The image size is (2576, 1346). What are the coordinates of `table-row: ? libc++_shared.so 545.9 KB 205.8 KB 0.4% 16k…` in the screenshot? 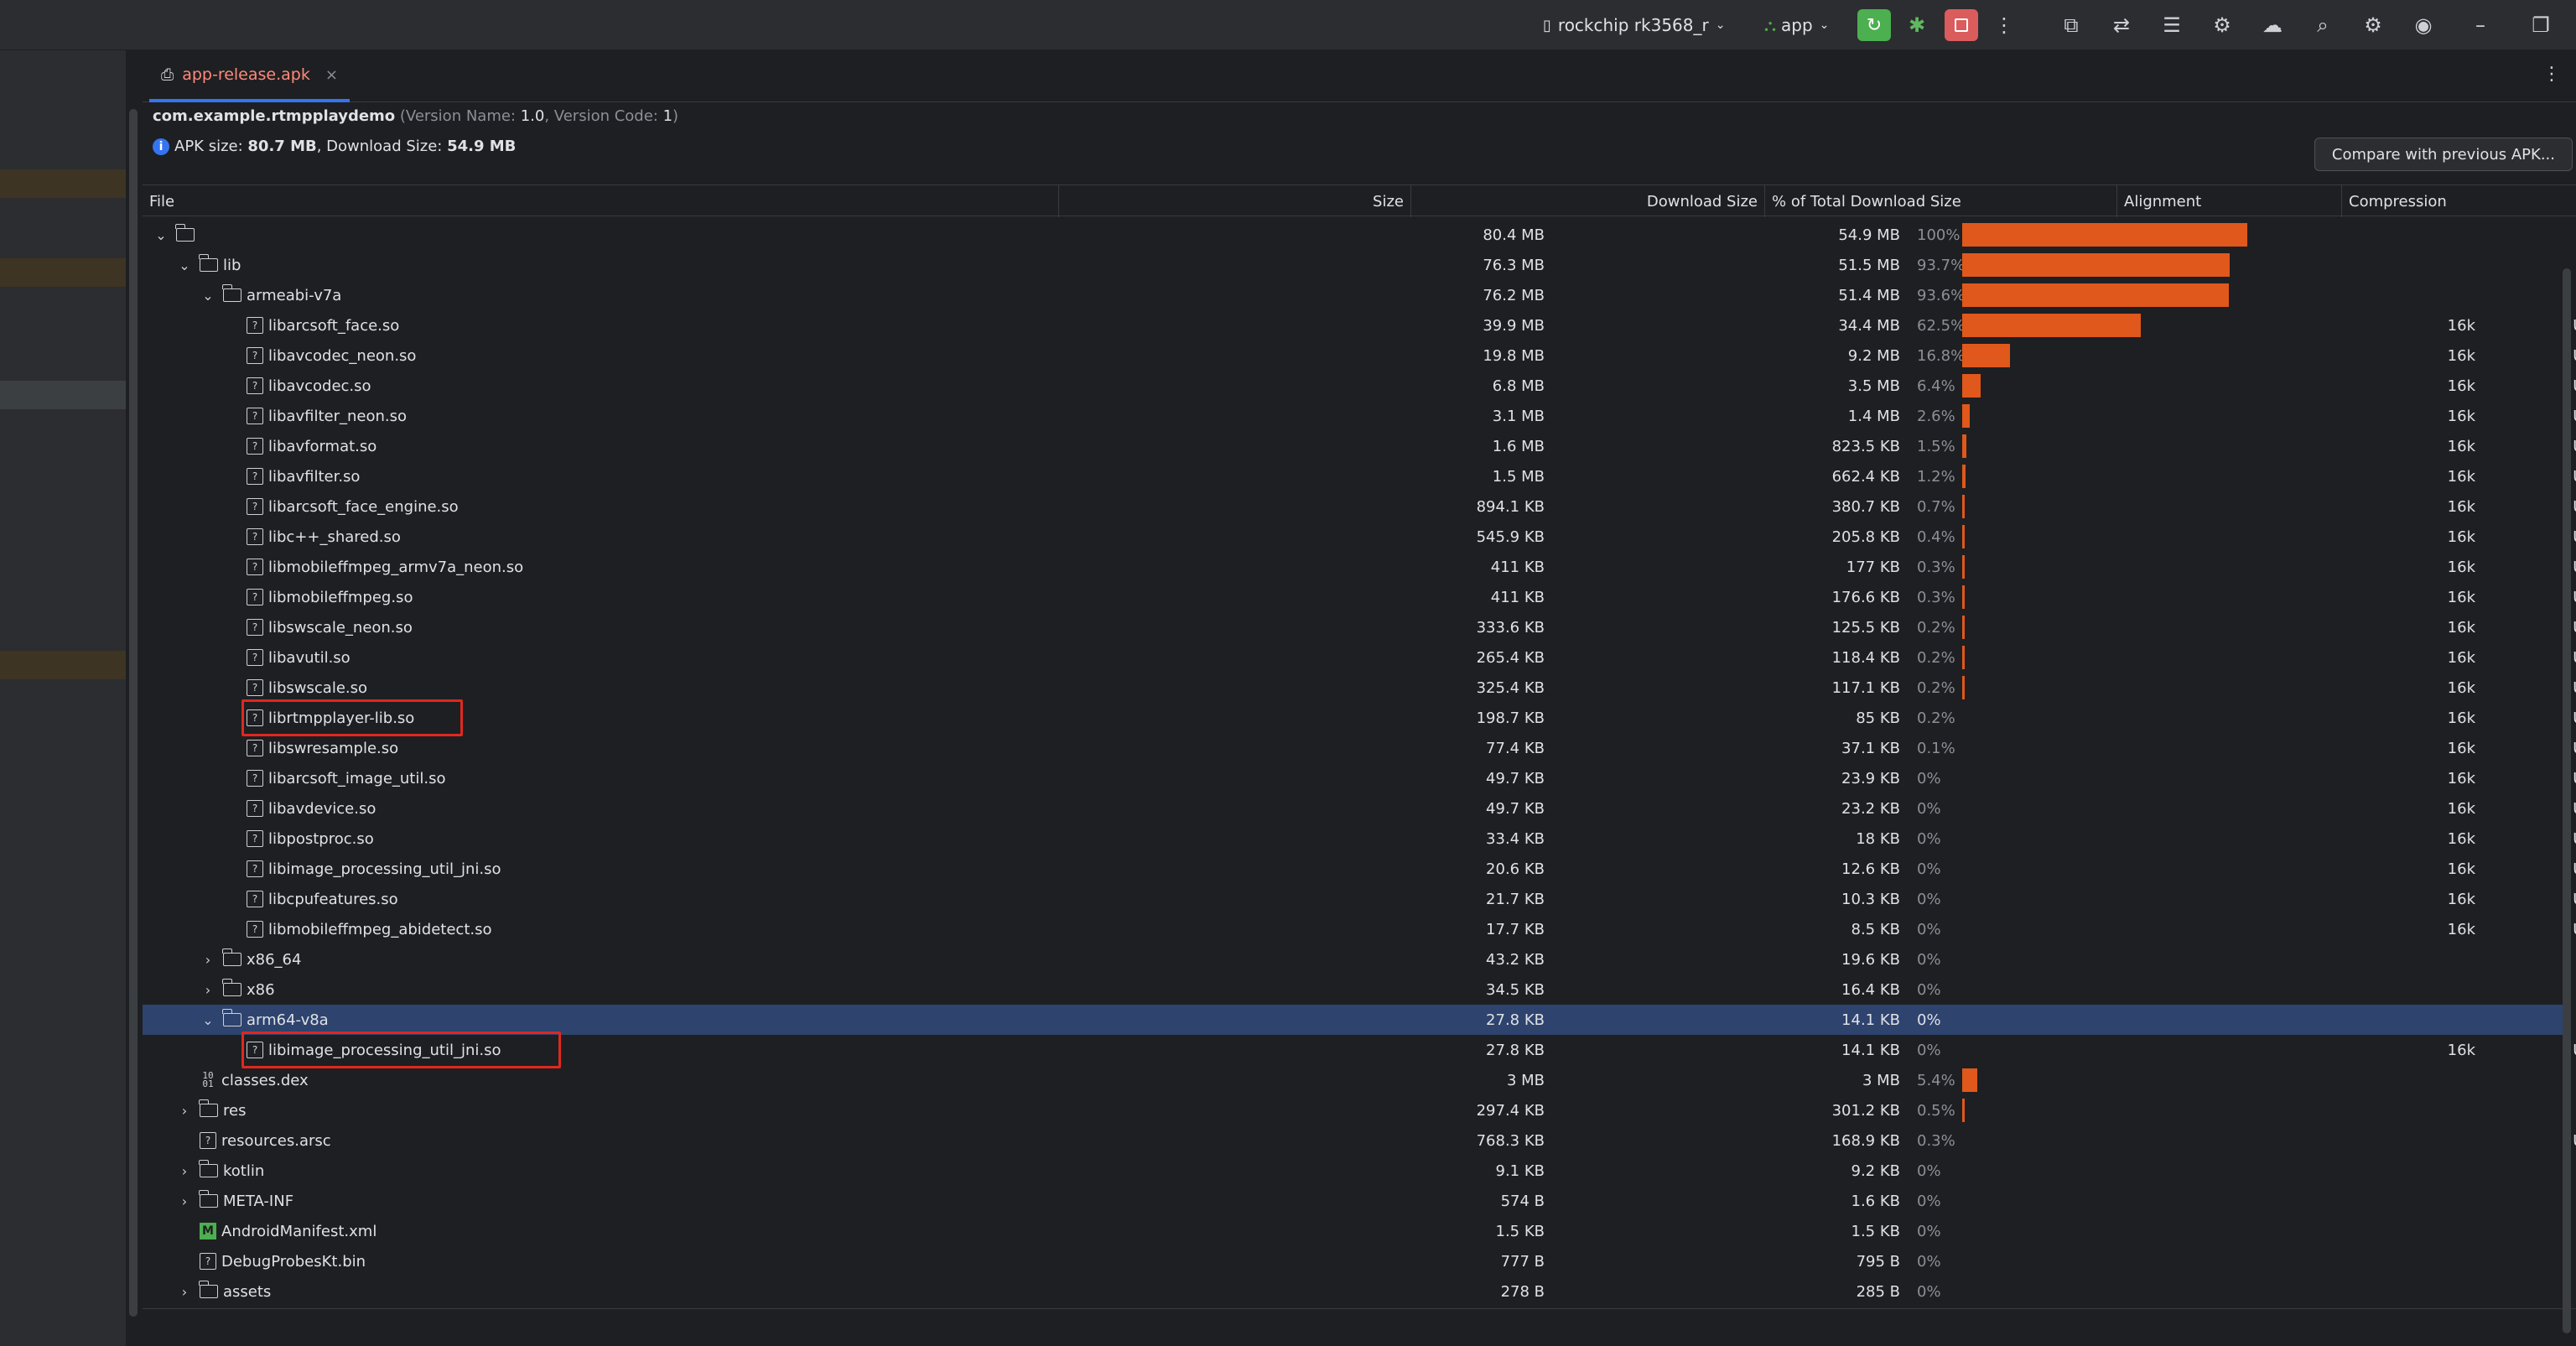 It's located at (1359, 537).